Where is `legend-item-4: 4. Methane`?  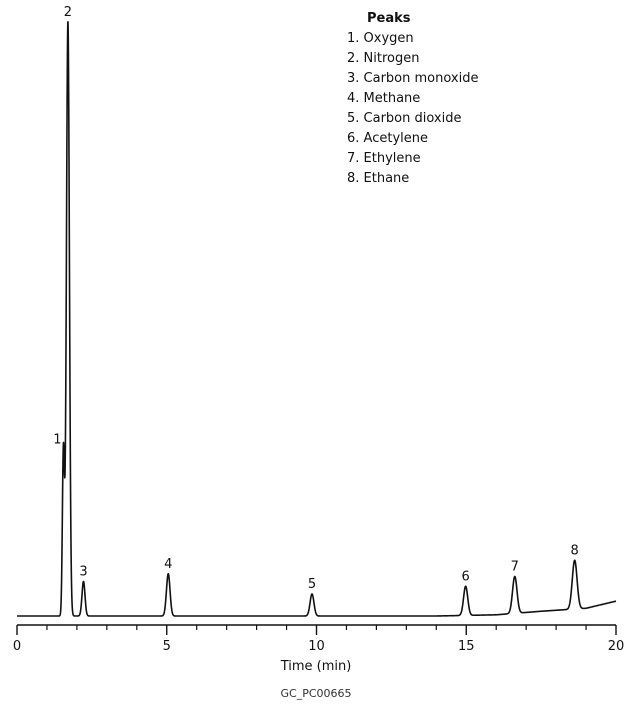 legend-item-4: 4. Methane is located at coordinates (383, 98).